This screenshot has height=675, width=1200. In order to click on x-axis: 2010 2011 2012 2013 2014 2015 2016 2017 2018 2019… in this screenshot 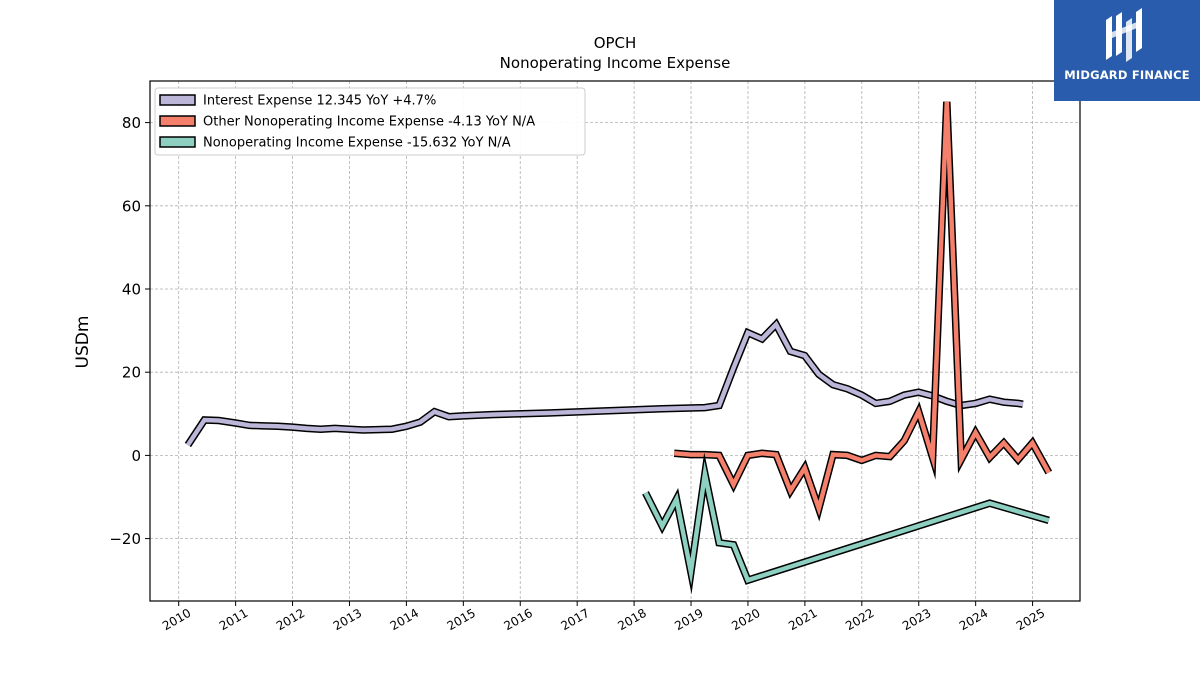, I will do `click(603, 617)`.